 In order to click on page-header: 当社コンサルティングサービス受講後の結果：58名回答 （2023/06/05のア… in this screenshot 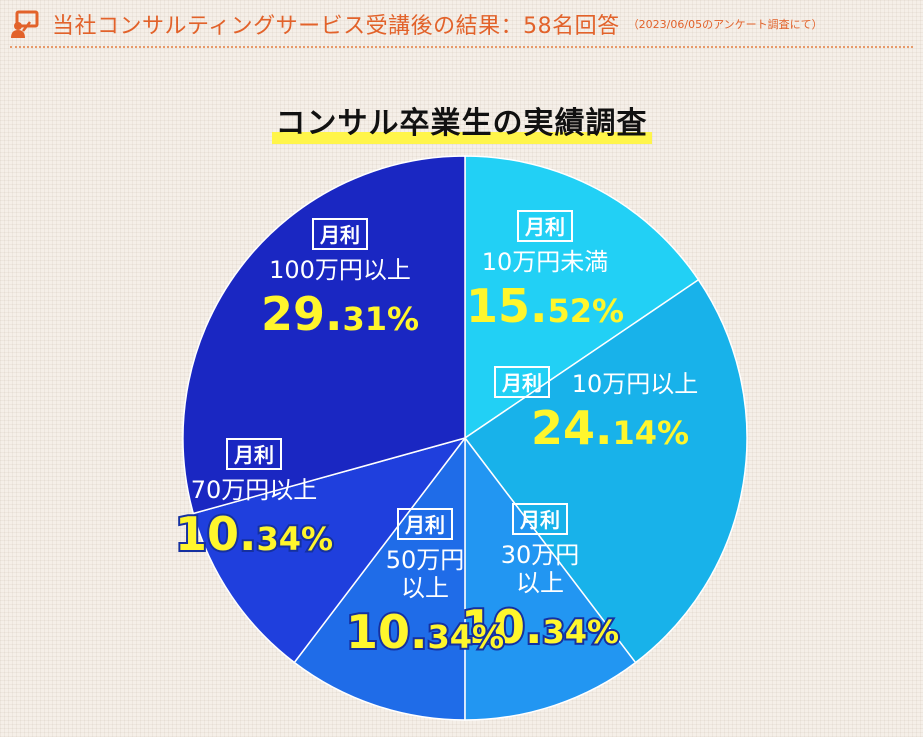, I will do `click(461, 24)`.